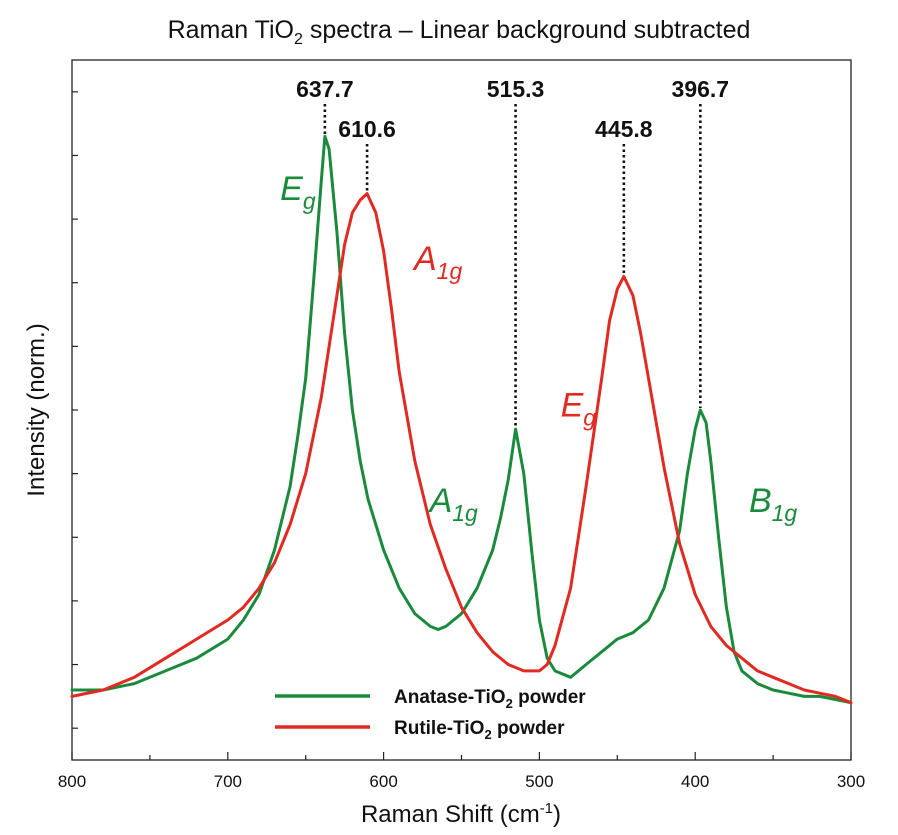  What do you see at coordinates (487, 734) in the screenshot?
I see `legend-rutile-subscript: 2` at bounding box center [487, 734].